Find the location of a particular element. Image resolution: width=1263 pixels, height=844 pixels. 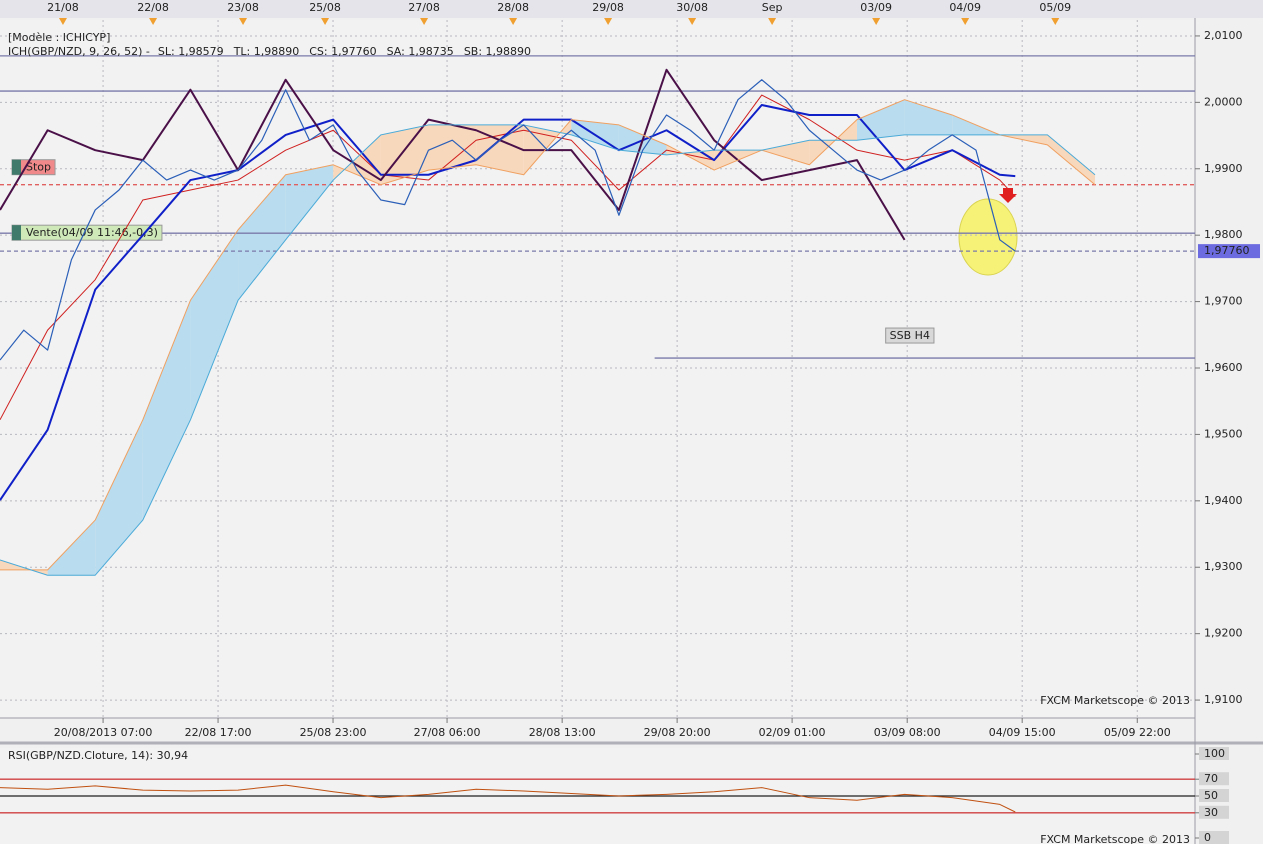

x-tick-label: 29/08 20:00 is located at coordinates (677, 732).